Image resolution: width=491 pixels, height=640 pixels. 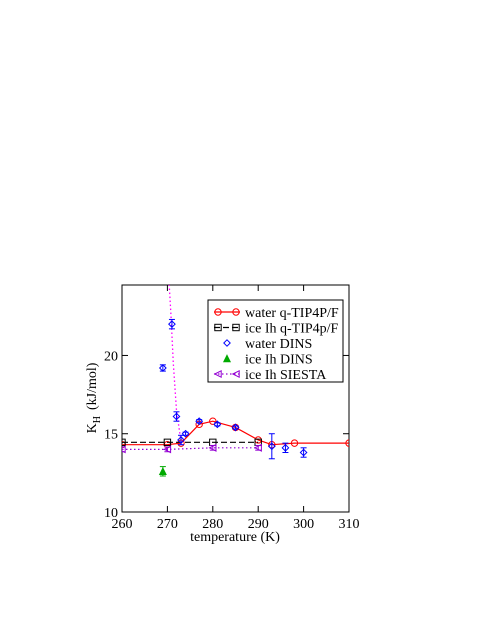 I want to click on plot-area, so click(x=235, y=381).